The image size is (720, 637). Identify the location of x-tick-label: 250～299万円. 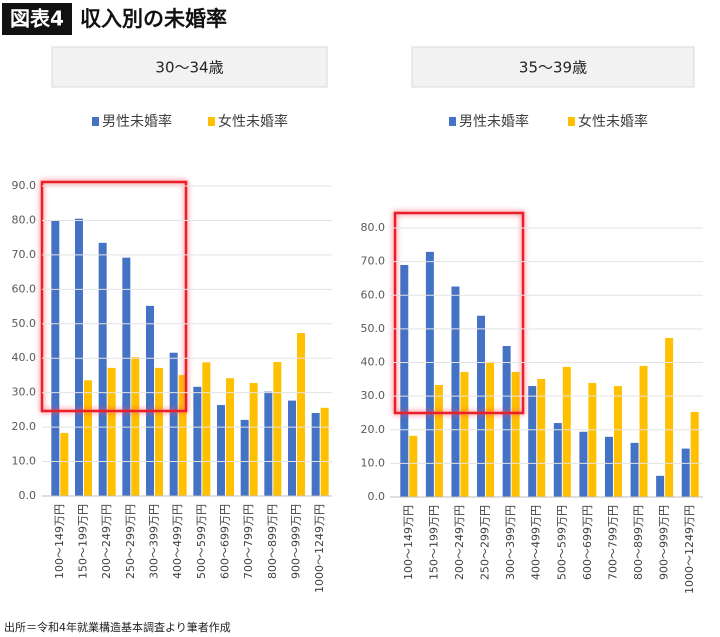
(485, 542).